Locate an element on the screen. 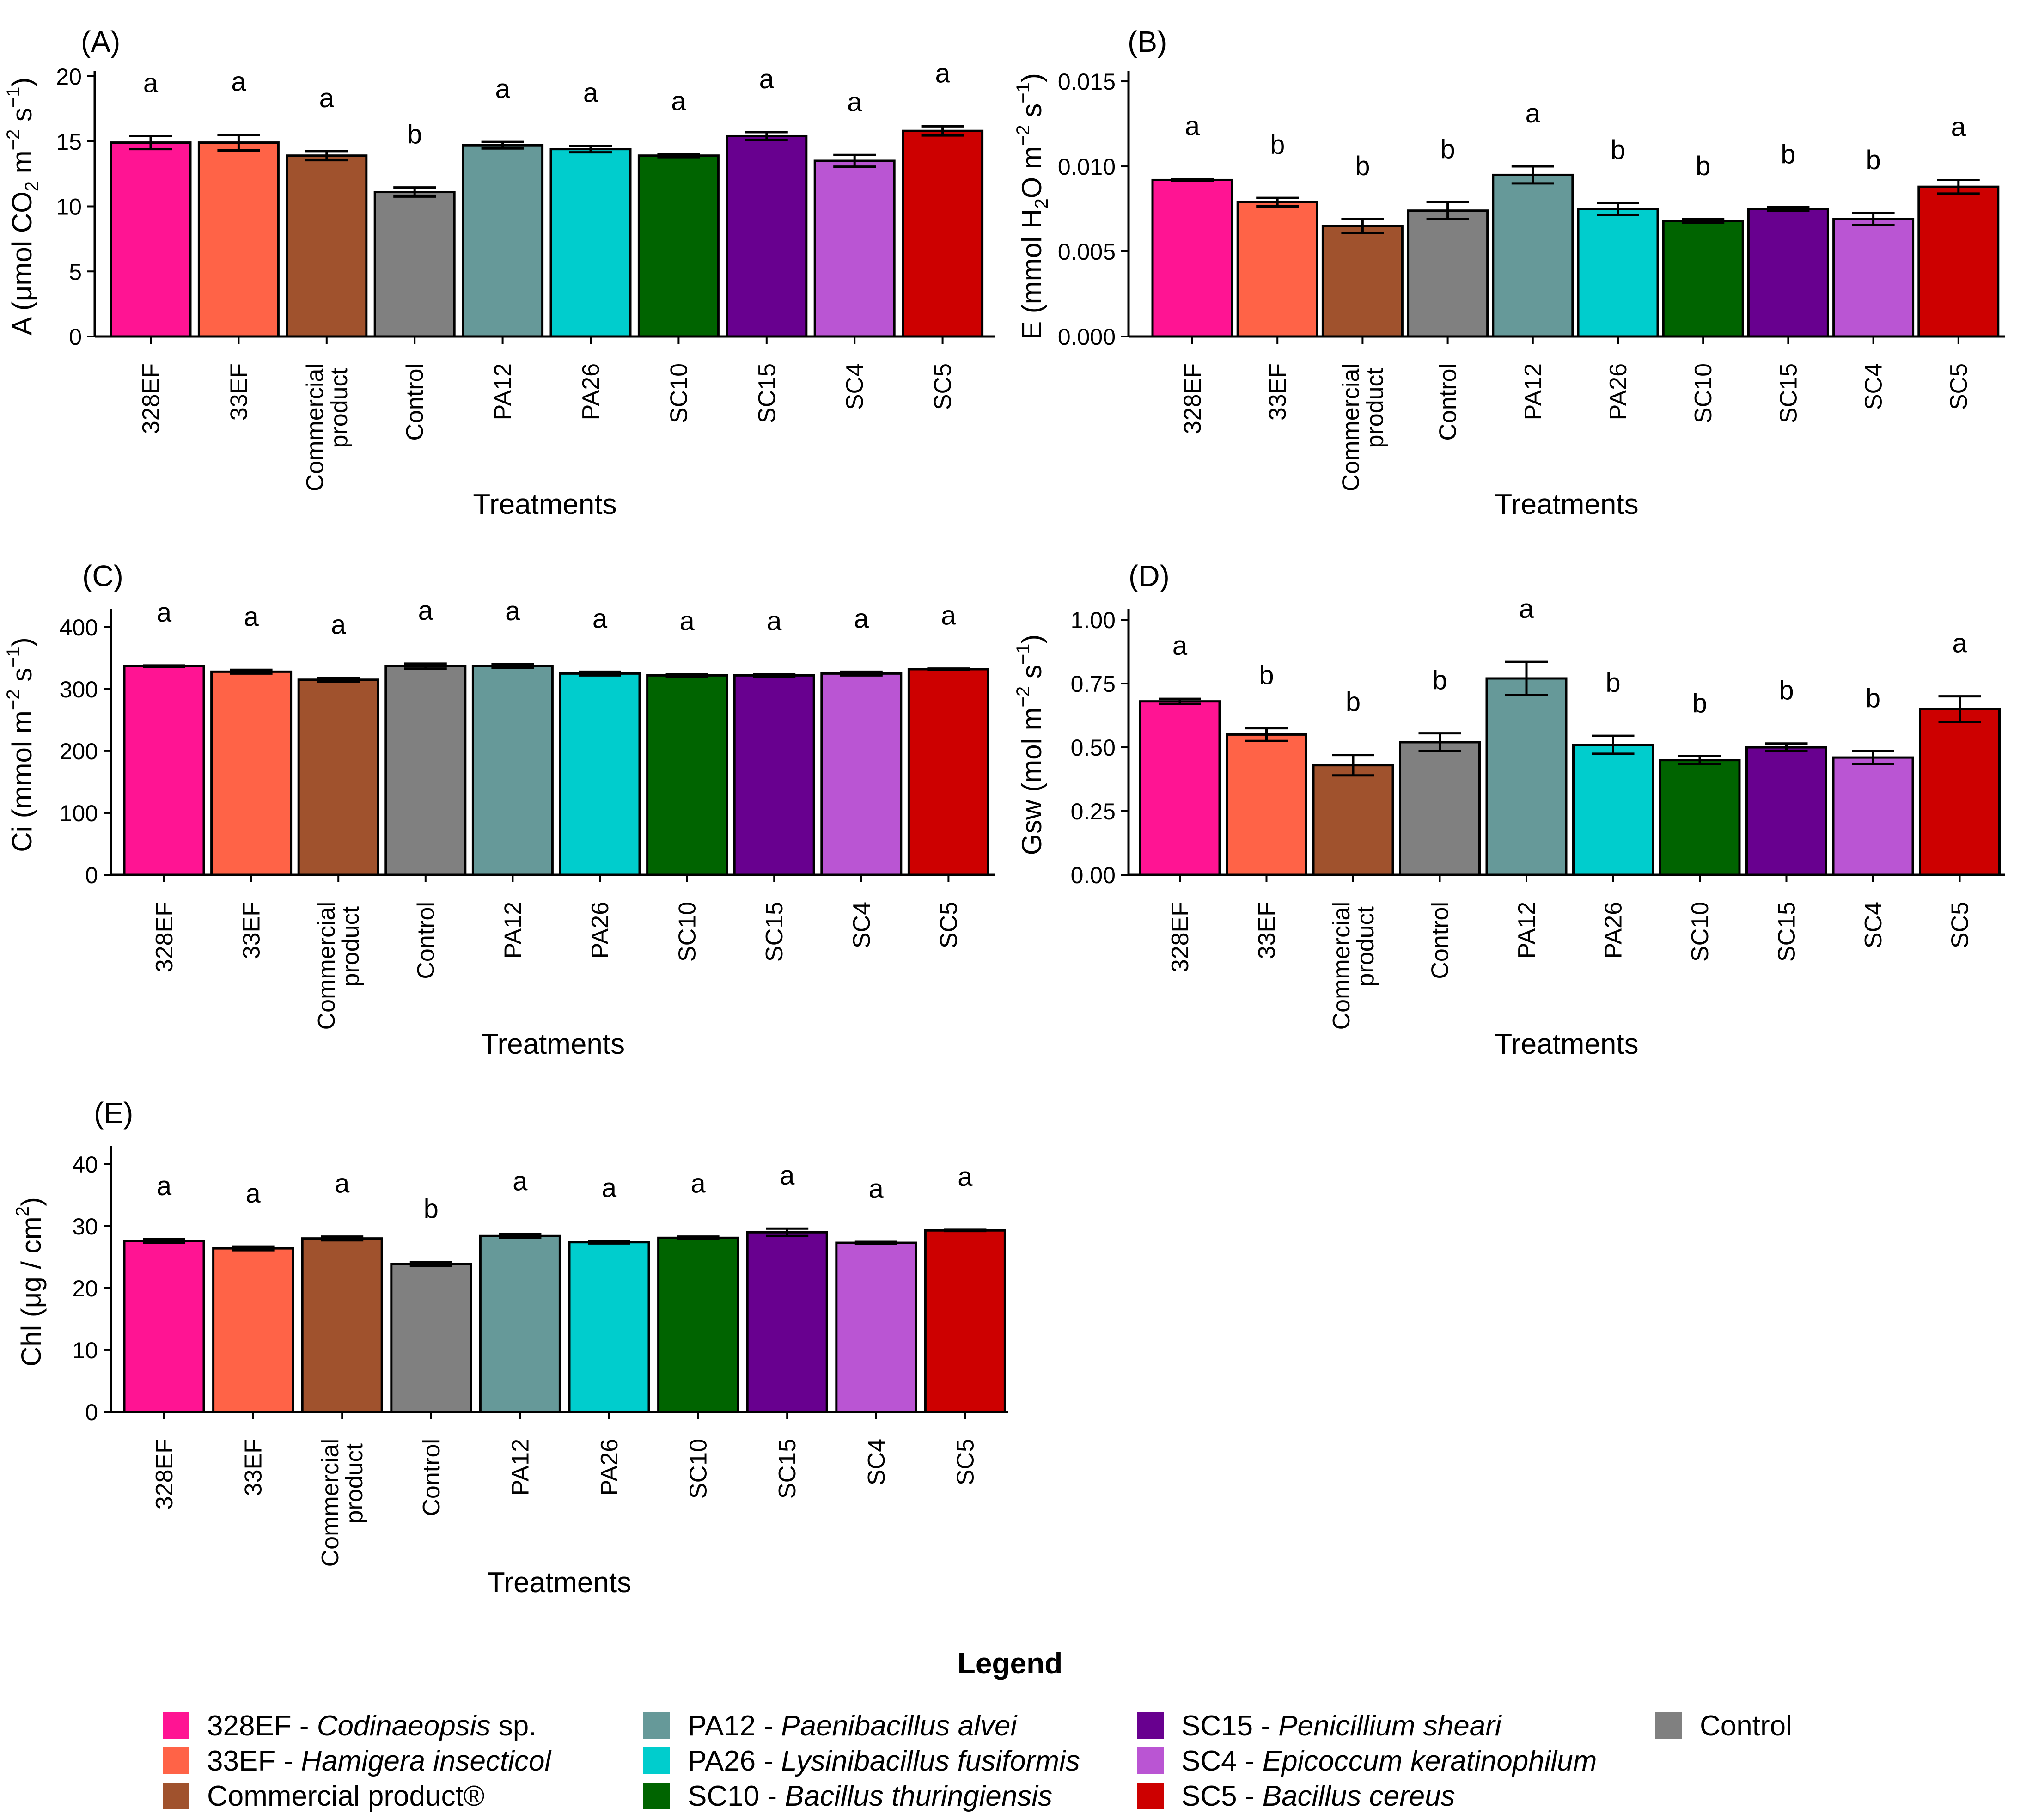 This screenshot has width=2020, height=1820. legend-label: 33EF - Hamigera insecticol is located at coordinates (379, 1761).